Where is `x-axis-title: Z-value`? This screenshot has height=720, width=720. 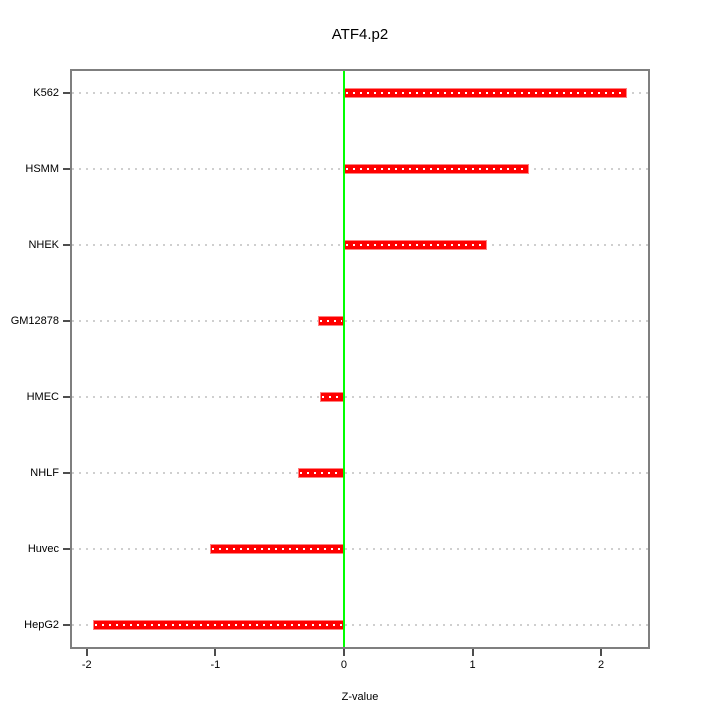
x-axis-title: Z-value is located at coordinates (360, 697).